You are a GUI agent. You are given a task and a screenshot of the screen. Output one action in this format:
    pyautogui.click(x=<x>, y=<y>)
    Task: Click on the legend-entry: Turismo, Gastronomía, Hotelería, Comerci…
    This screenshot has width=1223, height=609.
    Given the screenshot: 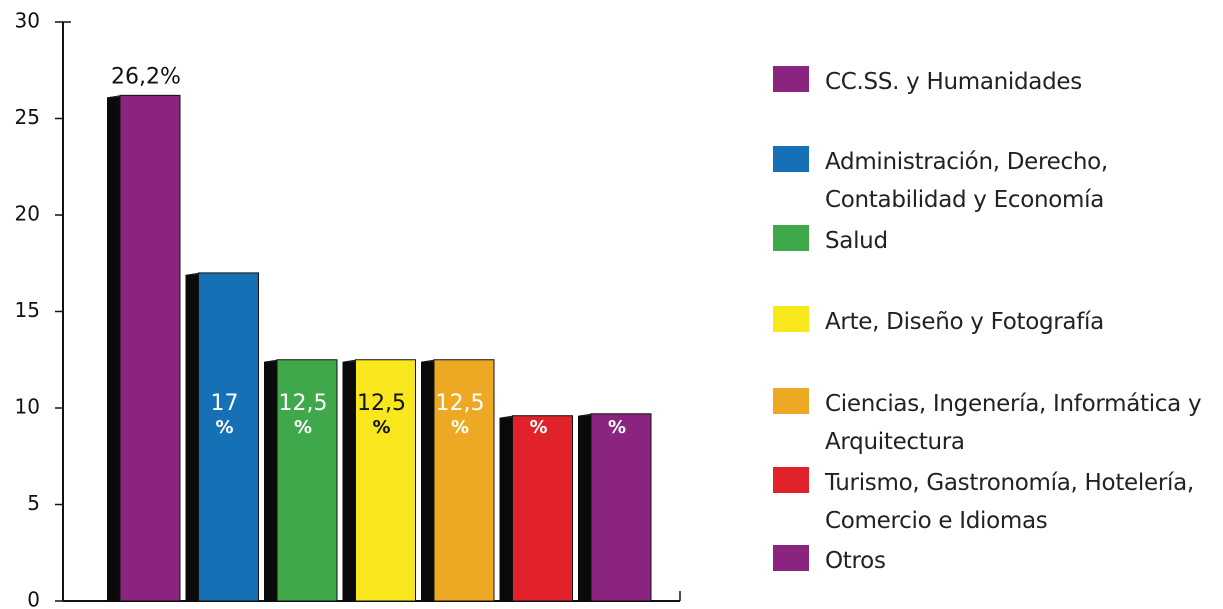 What is the action you would take?
    pyautogui.click(x=995, y=502)
    